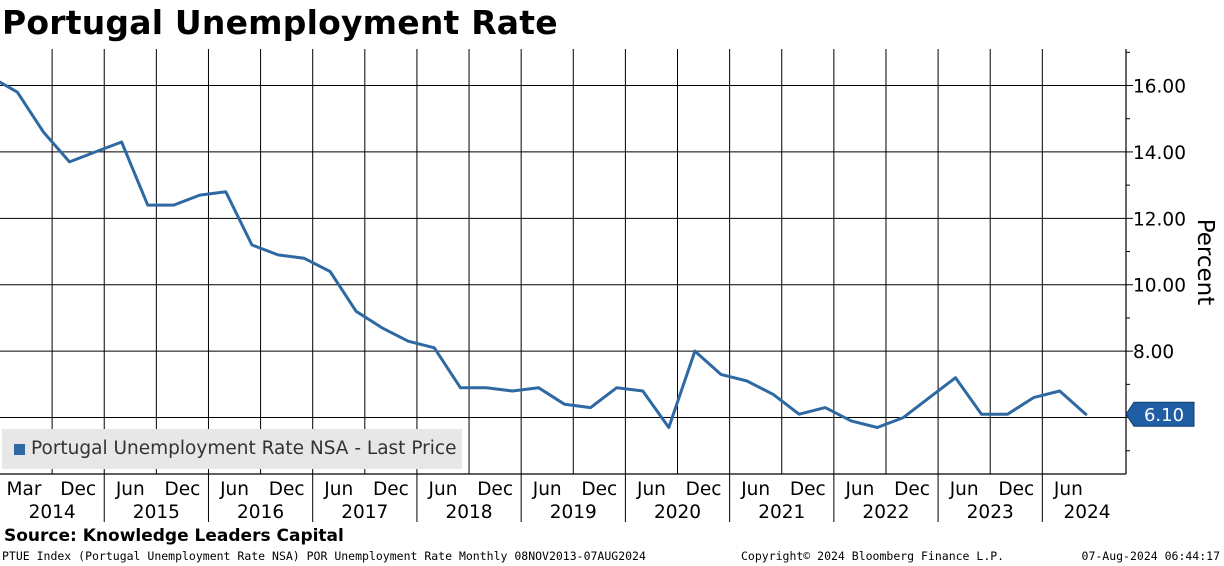  Describe the element at coordinates (1150, 556) in the screenshot. I see `footer-timestamp: 07-Aug-2024 06:44:17` at that location.